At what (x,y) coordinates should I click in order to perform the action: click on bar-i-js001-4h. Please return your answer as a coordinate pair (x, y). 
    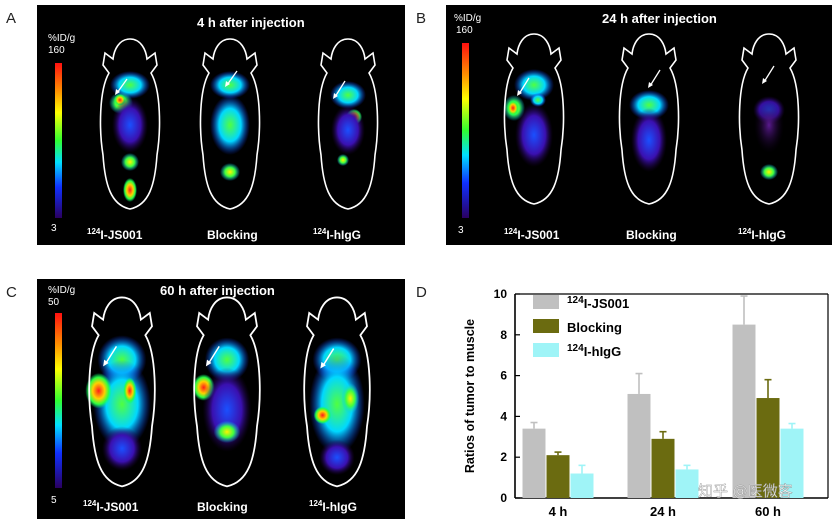
    Looking at the image, I should click on (534, 463).